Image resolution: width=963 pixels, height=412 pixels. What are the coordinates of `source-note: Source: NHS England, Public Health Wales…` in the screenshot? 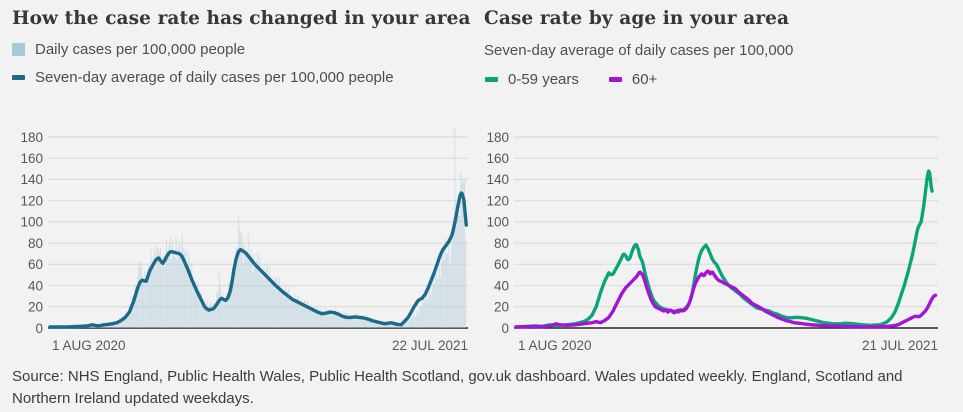 It's located at (457, 387).